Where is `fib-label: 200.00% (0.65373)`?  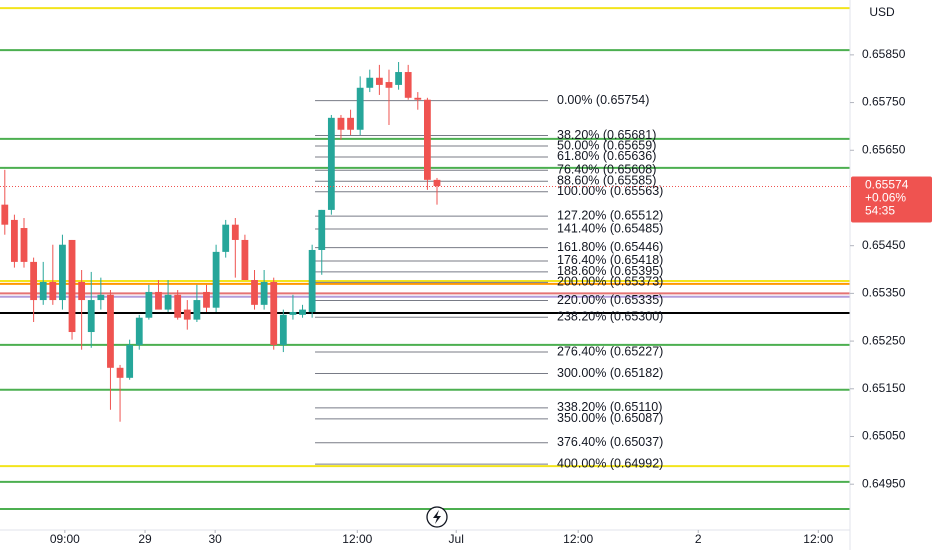
fib-label: 200.00% (0.65373) is located at coordinates (610, 282).